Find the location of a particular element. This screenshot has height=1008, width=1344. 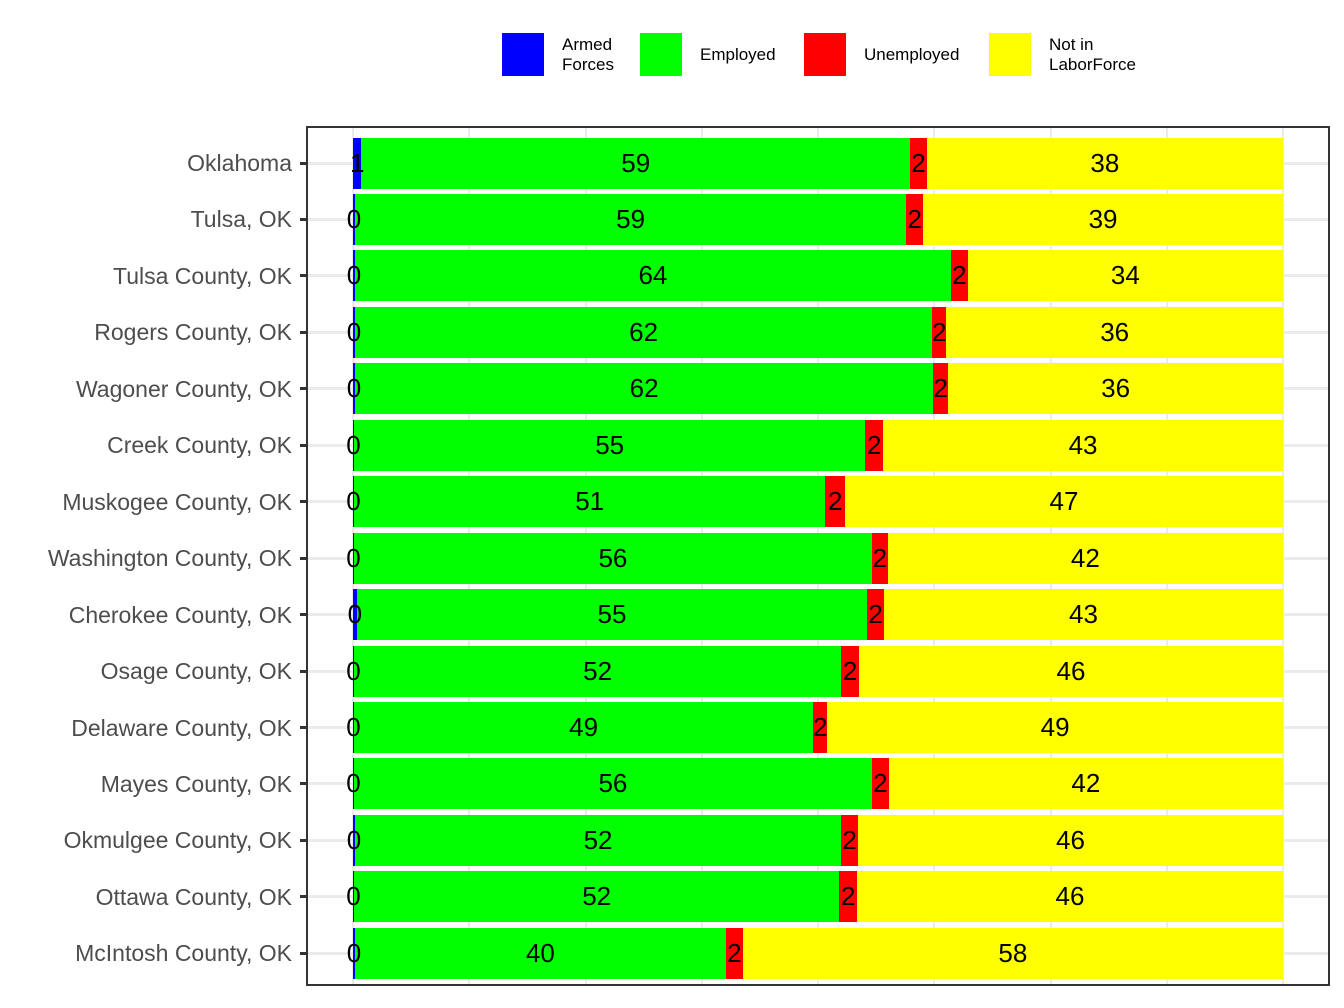

legend-label: Employed is located at coordinates (738, 54).